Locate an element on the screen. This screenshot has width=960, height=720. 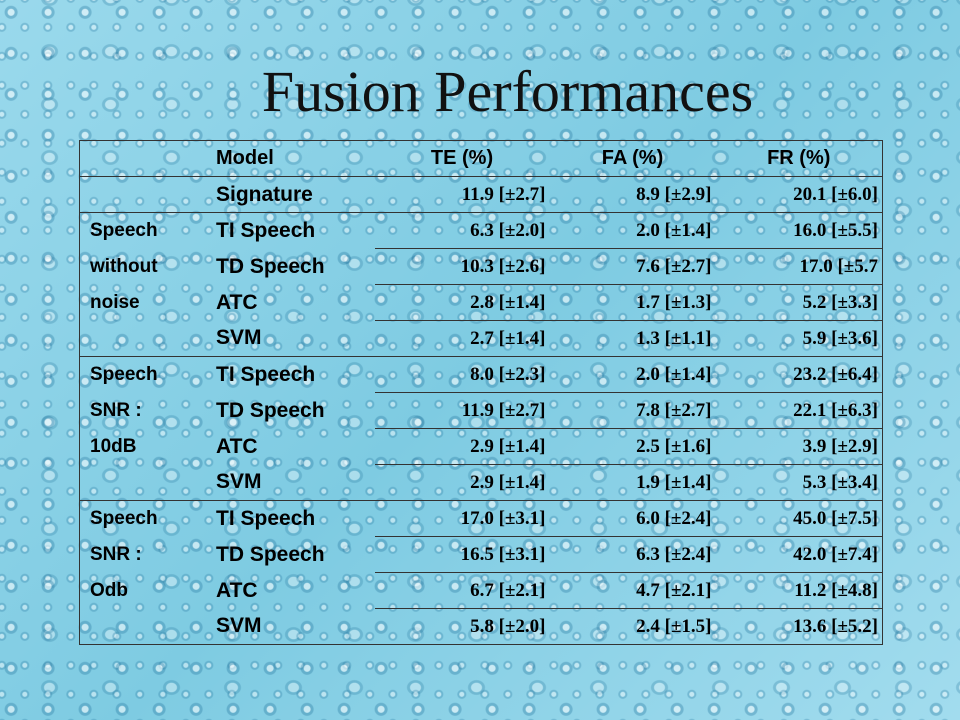
model-cell: Signature is located at coordinates (227, 194).